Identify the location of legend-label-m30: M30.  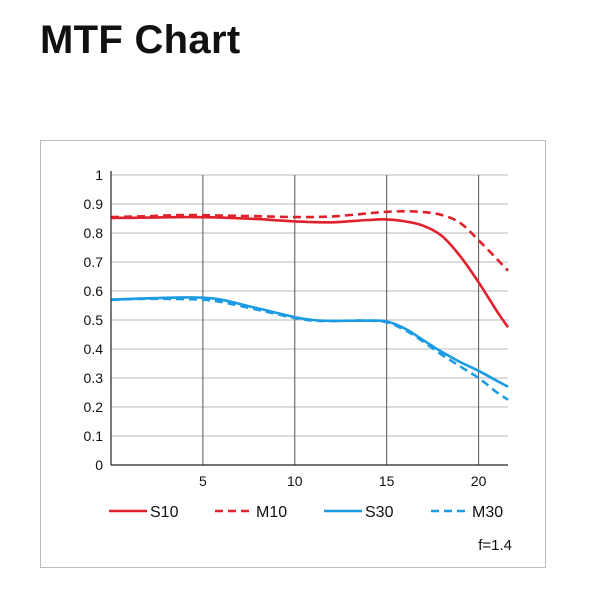
(487, 512).